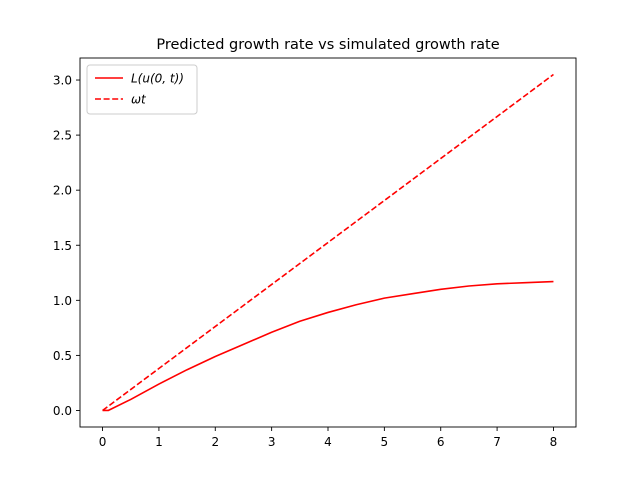  I want to click on x-tick-label: 0, so click(103, 442).